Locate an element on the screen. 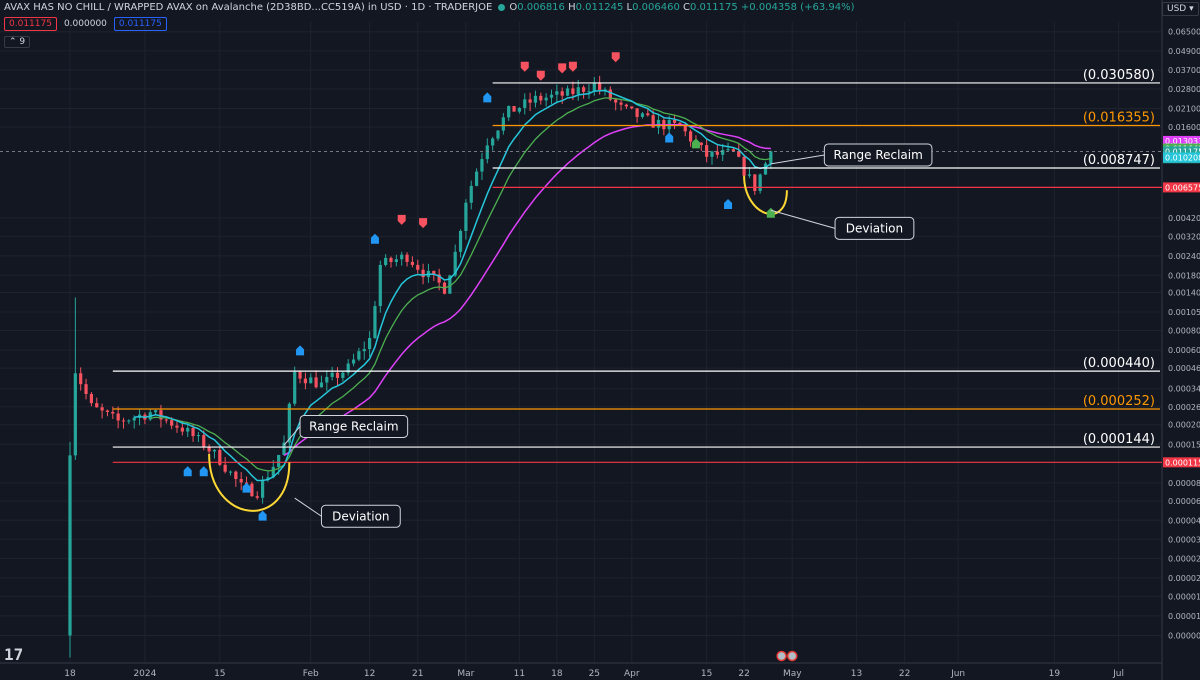 The image size is (1200, 680). time-tick-label: Mar is located at coordinates (465, 674).